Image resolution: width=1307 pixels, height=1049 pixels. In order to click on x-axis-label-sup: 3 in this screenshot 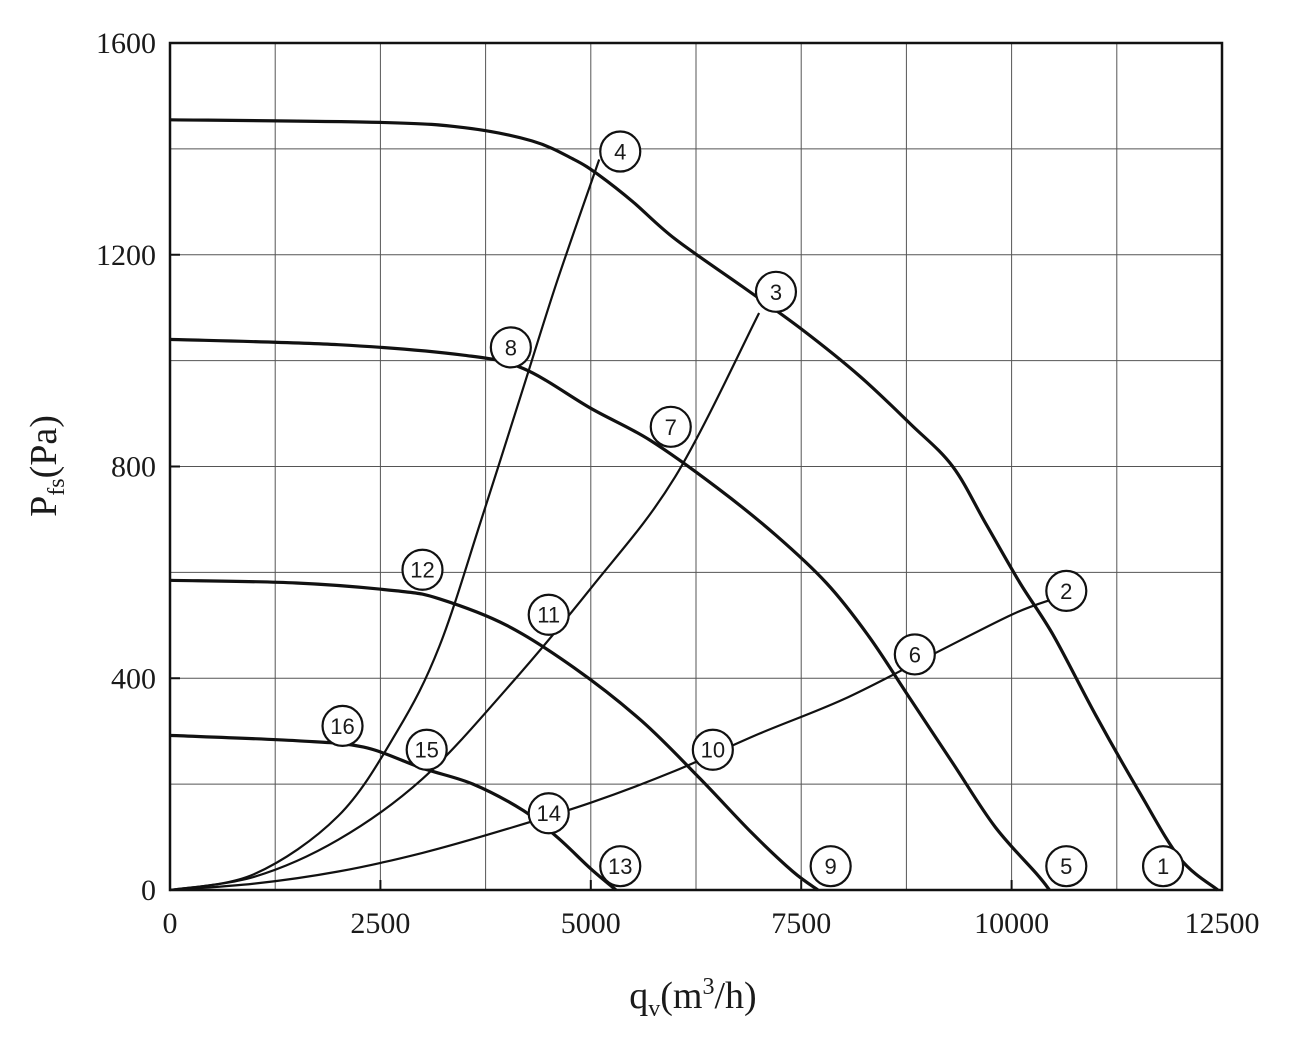, I will do `click(709, 987)`.